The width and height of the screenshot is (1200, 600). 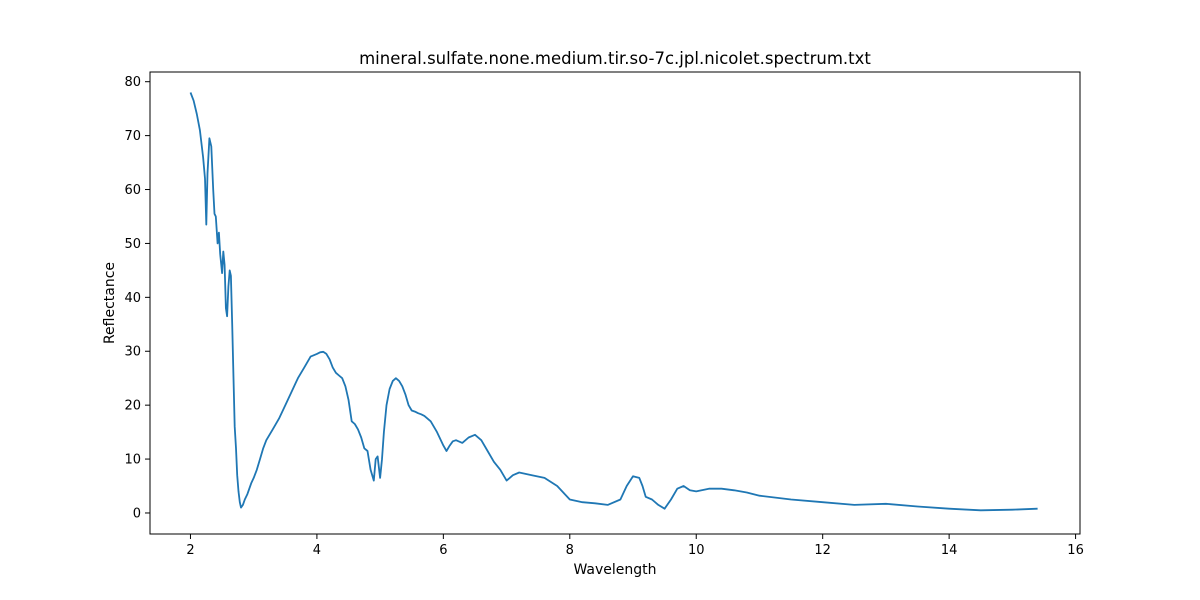 I want to click on x-tick-label: 2, so click(x=190, y=550).